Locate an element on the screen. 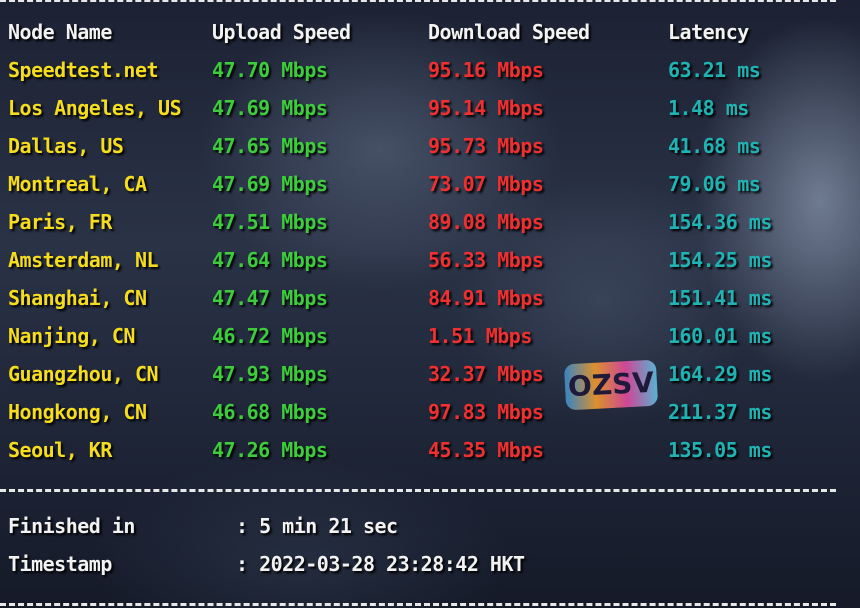  node-name: Montreal, CA is located at coordinates (77, 184).